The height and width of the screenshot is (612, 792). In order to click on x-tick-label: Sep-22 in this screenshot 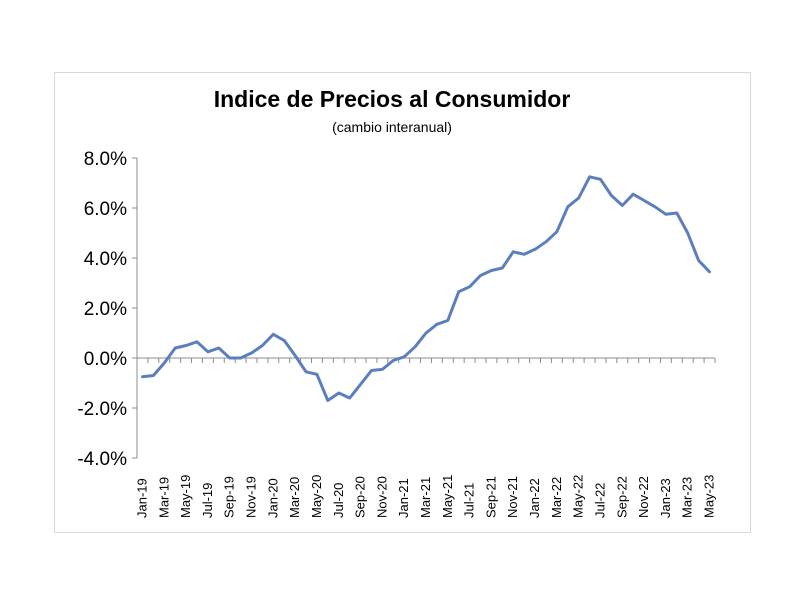, I will do `click(621, 497)`.